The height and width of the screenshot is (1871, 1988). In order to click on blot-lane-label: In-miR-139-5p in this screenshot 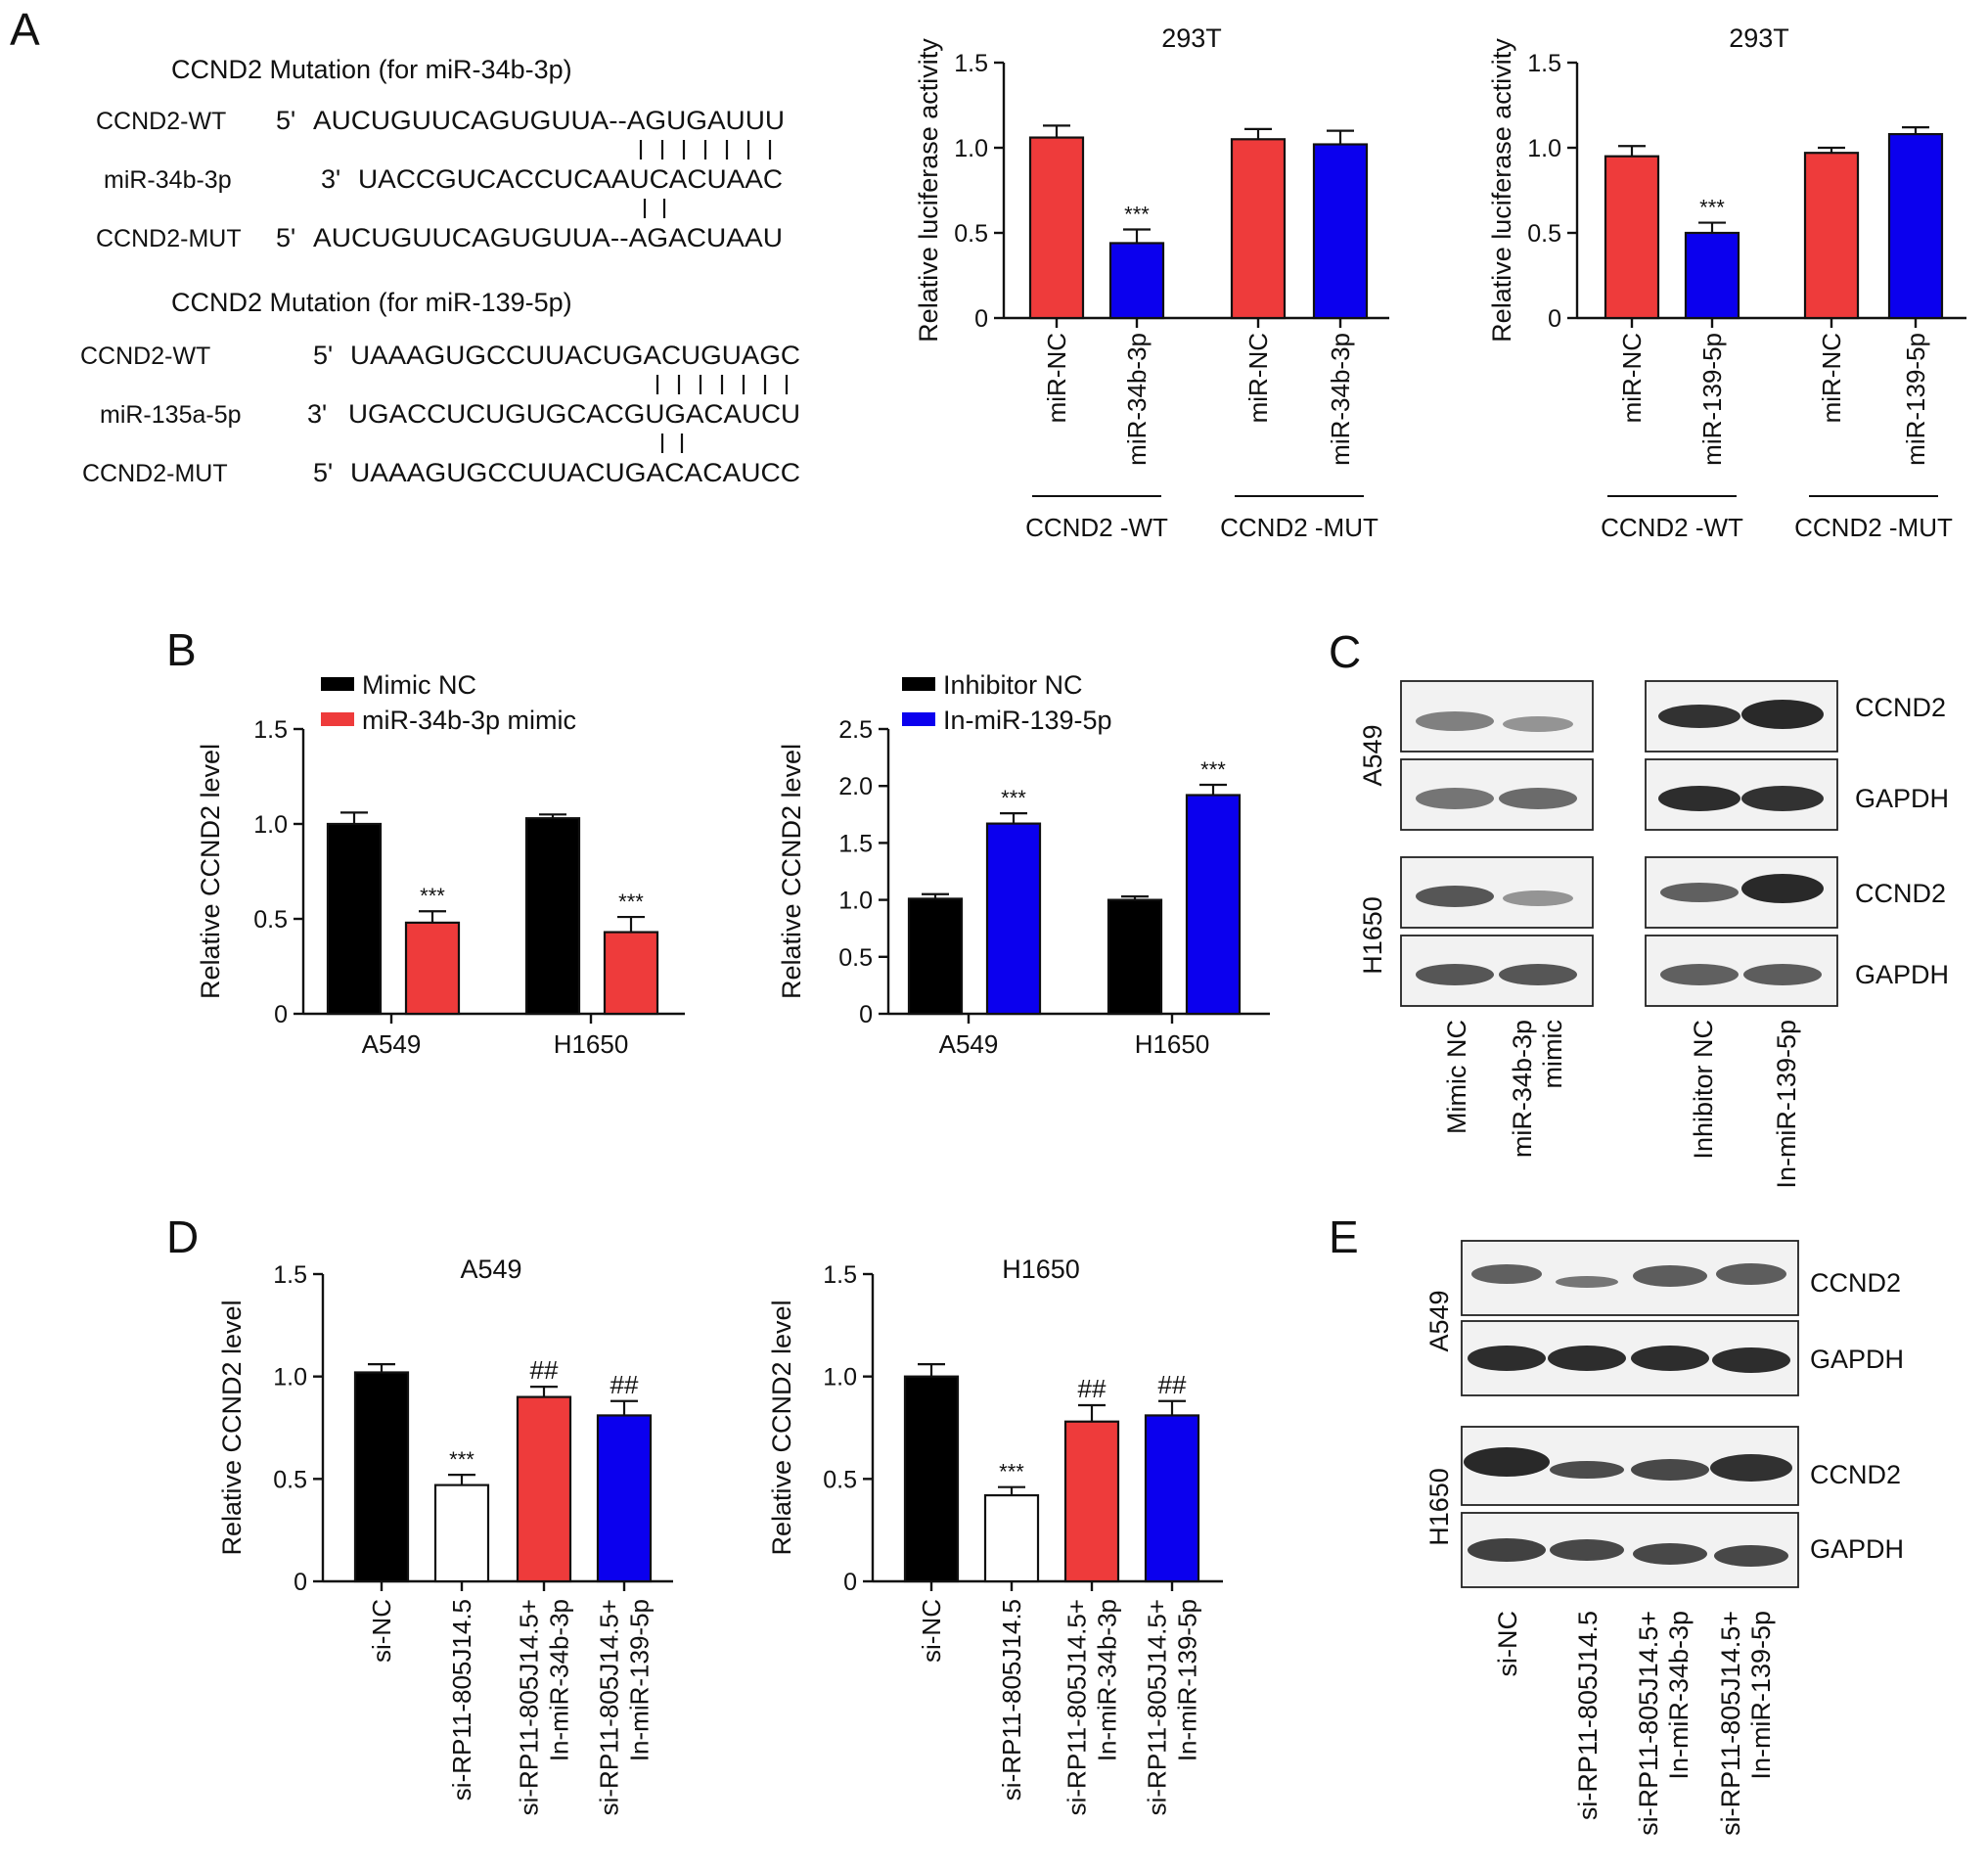, I will do `click(1761, 1695)`.